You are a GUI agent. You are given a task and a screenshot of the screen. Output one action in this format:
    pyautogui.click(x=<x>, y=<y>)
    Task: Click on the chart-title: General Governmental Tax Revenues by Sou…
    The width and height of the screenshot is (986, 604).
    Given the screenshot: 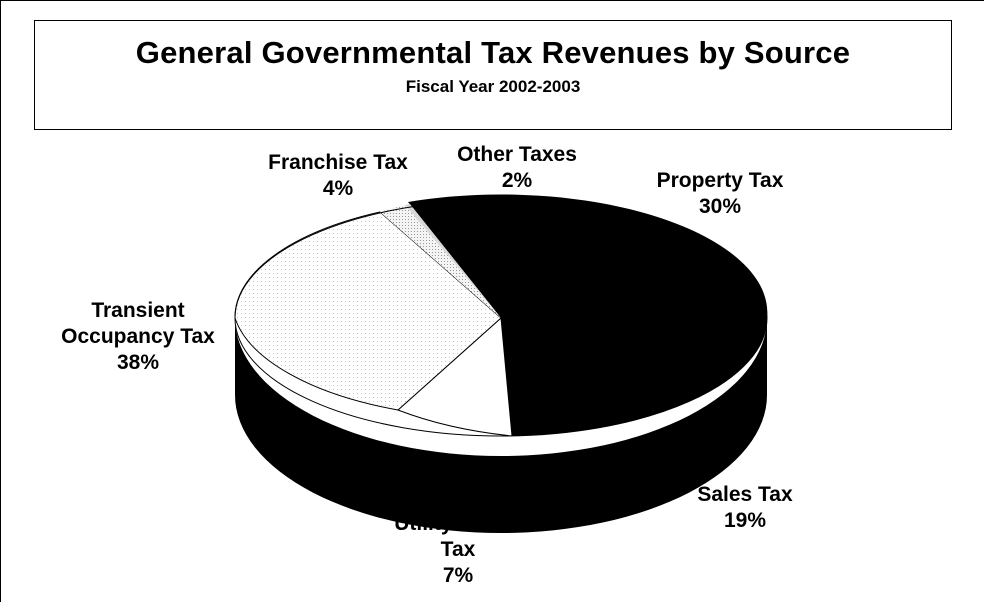 What is the action you would take?
    pyautogui.click(x=493, y=52)
    